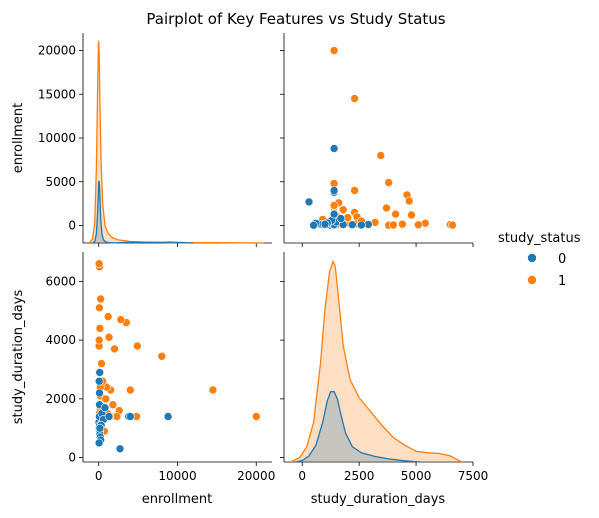 The image size is (599, 518). I want to click on y-axis-left-top: 0 5000 10000 15000 20000, so click(57, 138).